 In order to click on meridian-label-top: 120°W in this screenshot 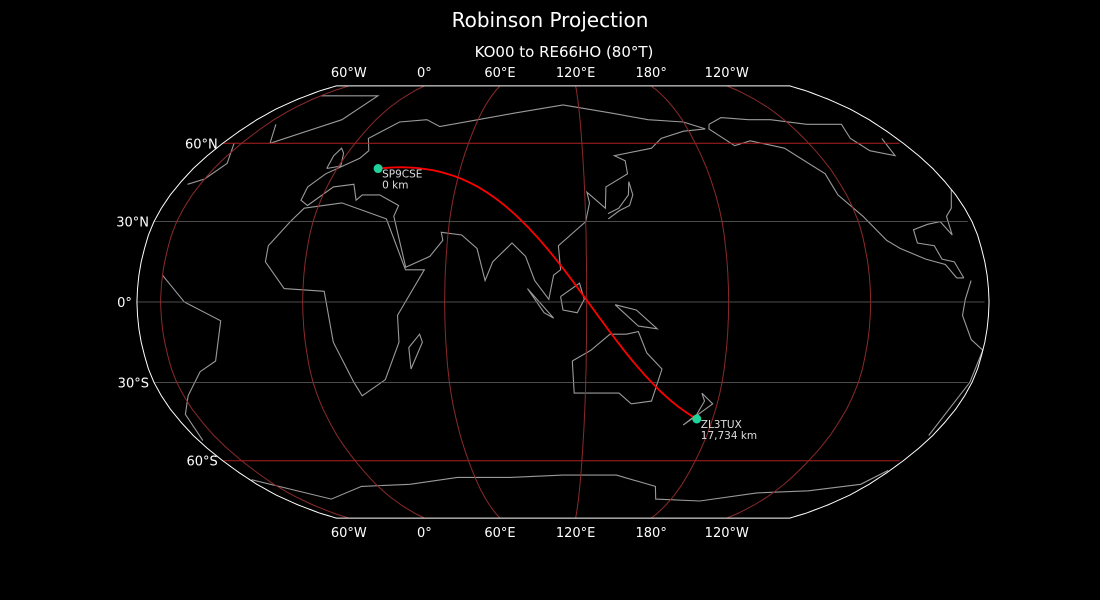, I will do `click(727, 73)`.